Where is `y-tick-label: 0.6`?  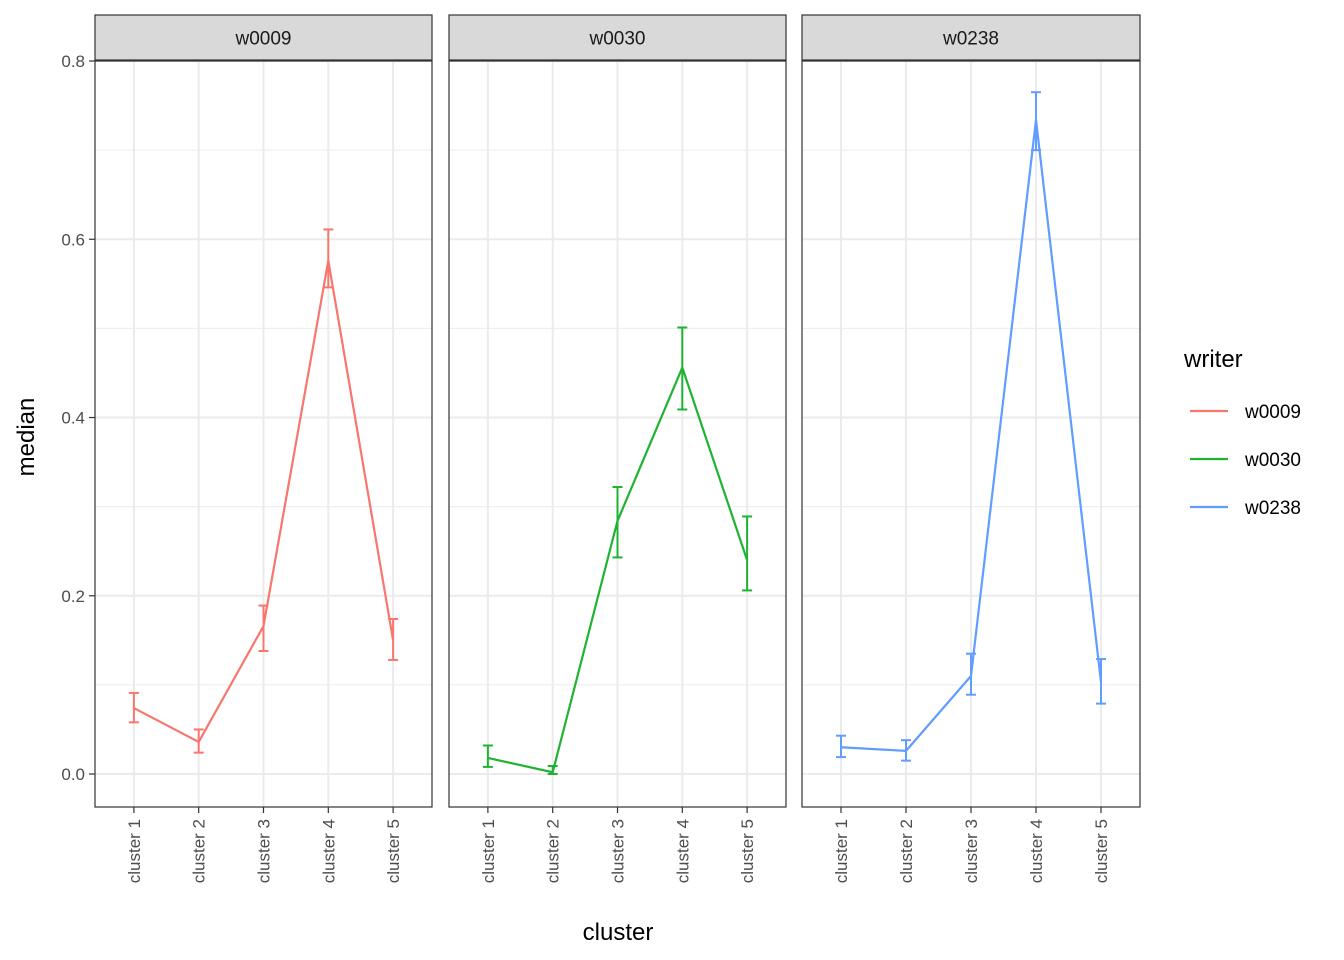 y-tick-label: 0.6 is located at coordinates (73, 239).